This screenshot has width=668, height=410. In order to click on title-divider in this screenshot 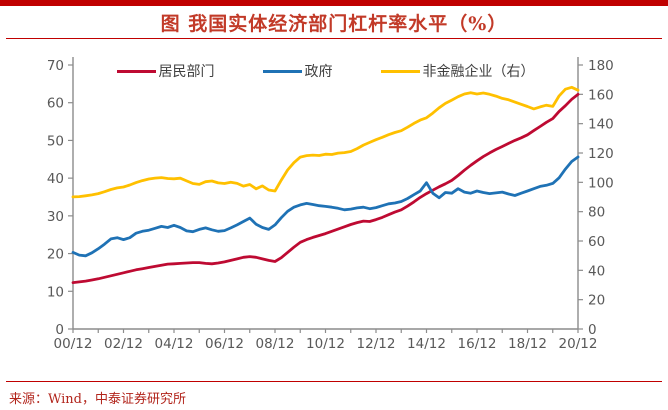, I will do `click(334, 38)`.